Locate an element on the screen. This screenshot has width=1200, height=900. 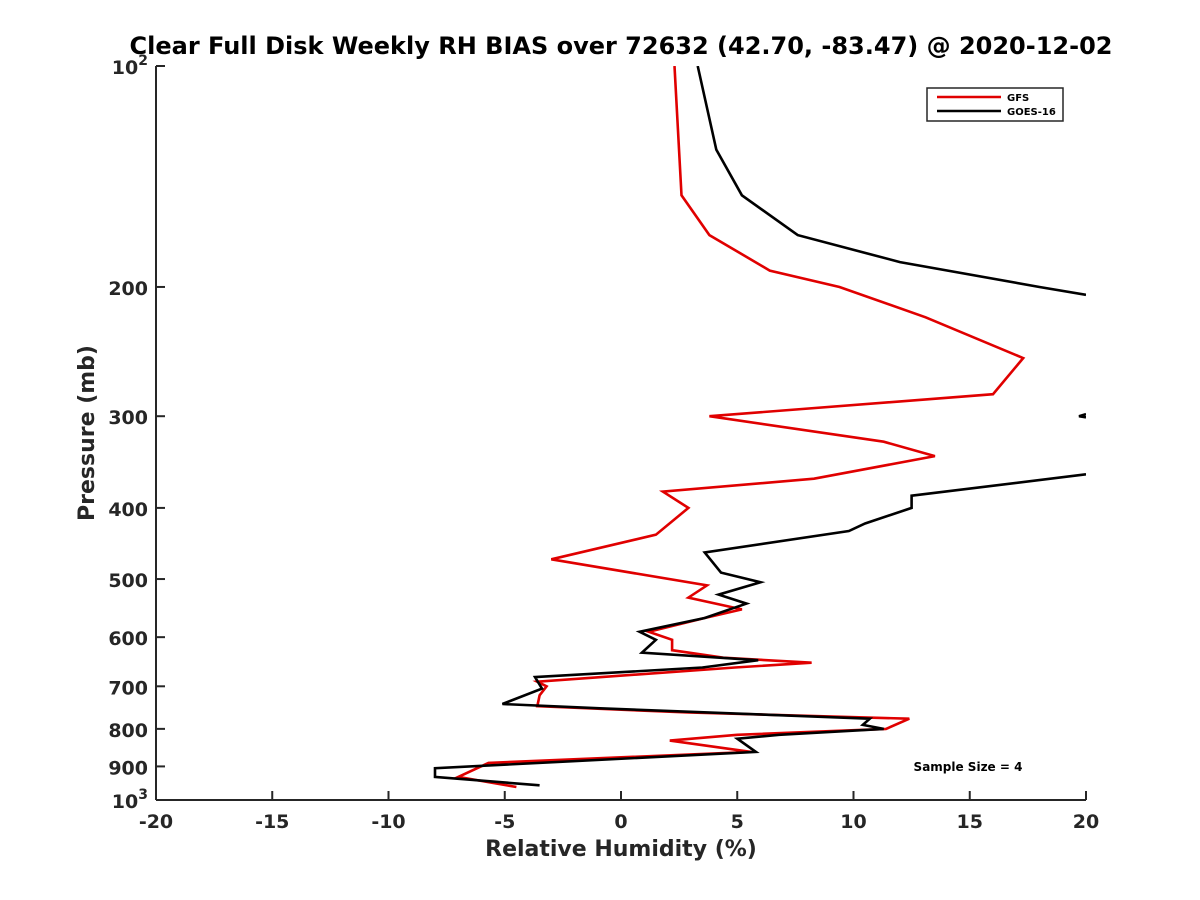
x-tick-label: 5 is located at coordinates (737, 822).